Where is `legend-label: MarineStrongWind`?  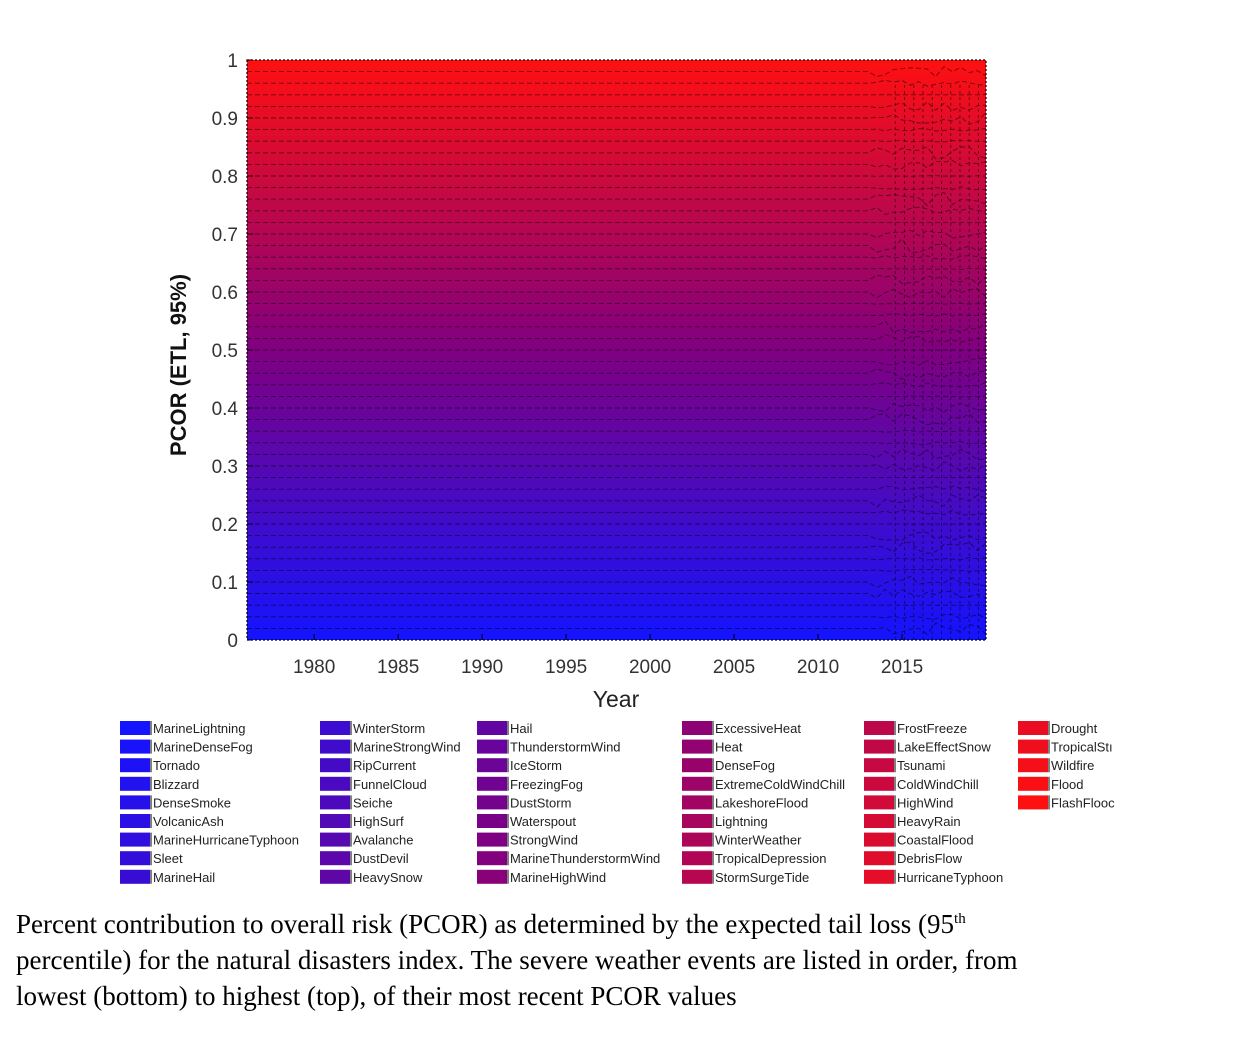
legend-label: MarineStrongWind is located at coordinates (407, 747).